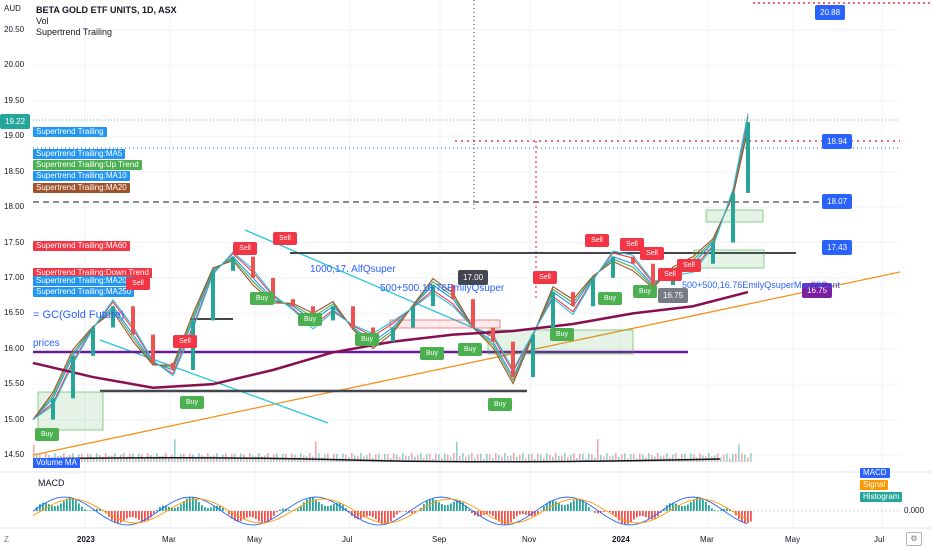 Image resolution: width=932 pixels, height=550 pixels. What do you see at coordinates (14, 100) in the screenshot?
I see `y-tick-label: 19.50` at bounding box center [14, 100].